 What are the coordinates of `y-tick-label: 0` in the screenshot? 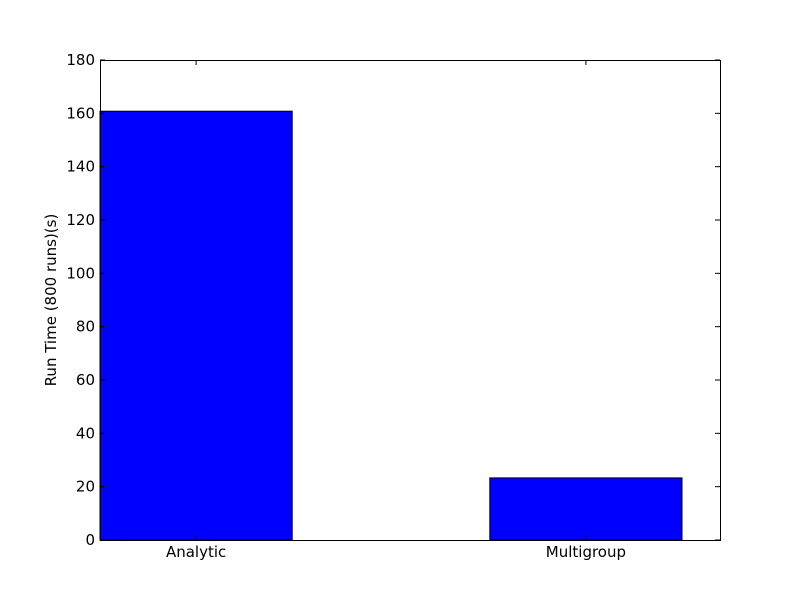 It's located at (90, 540).